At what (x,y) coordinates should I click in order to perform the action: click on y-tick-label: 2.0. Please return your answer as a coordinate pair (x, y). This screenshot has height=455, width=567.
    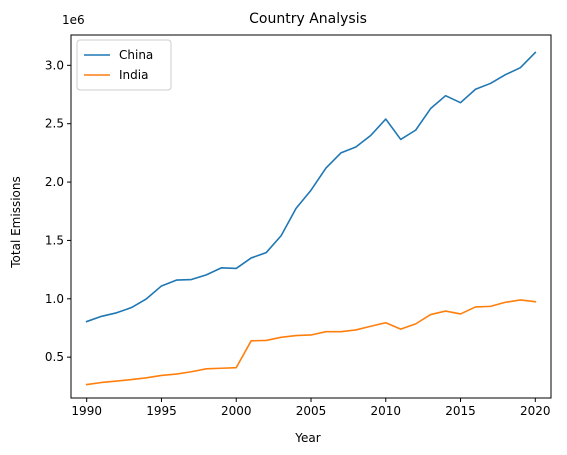
    Looking at the image, I should click on (54, 182).